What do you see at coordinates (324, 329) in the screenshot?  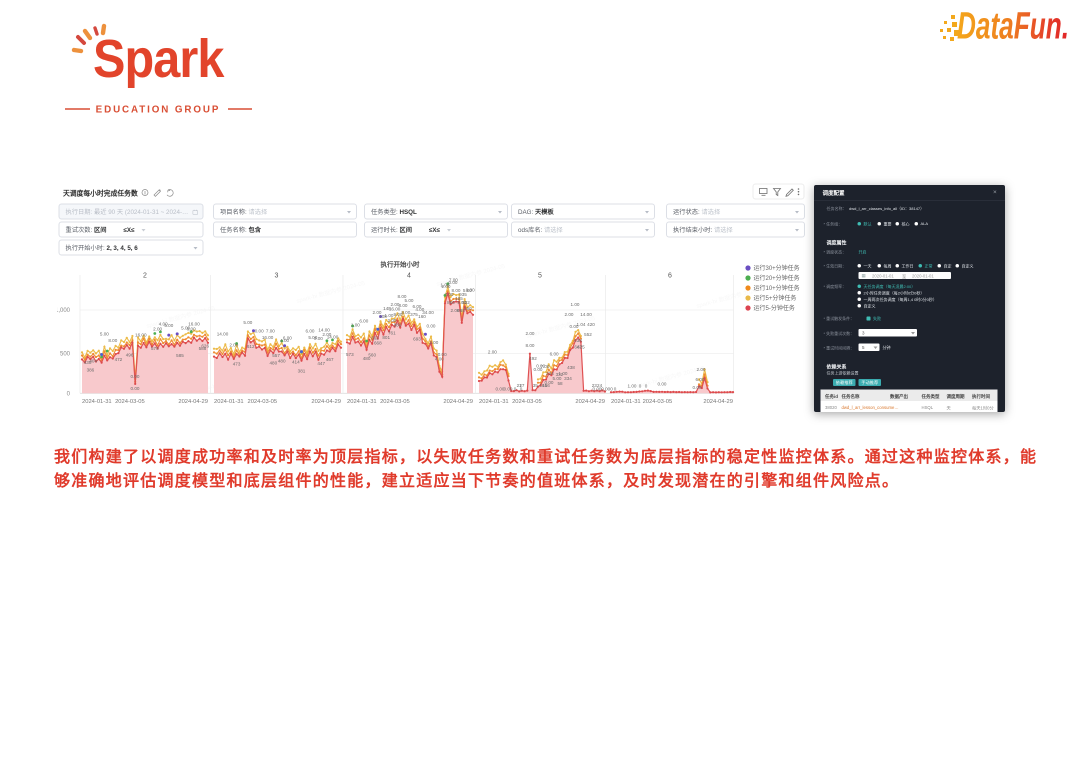 I see `svg-text: 14.00` at bounding box center [324, 329].